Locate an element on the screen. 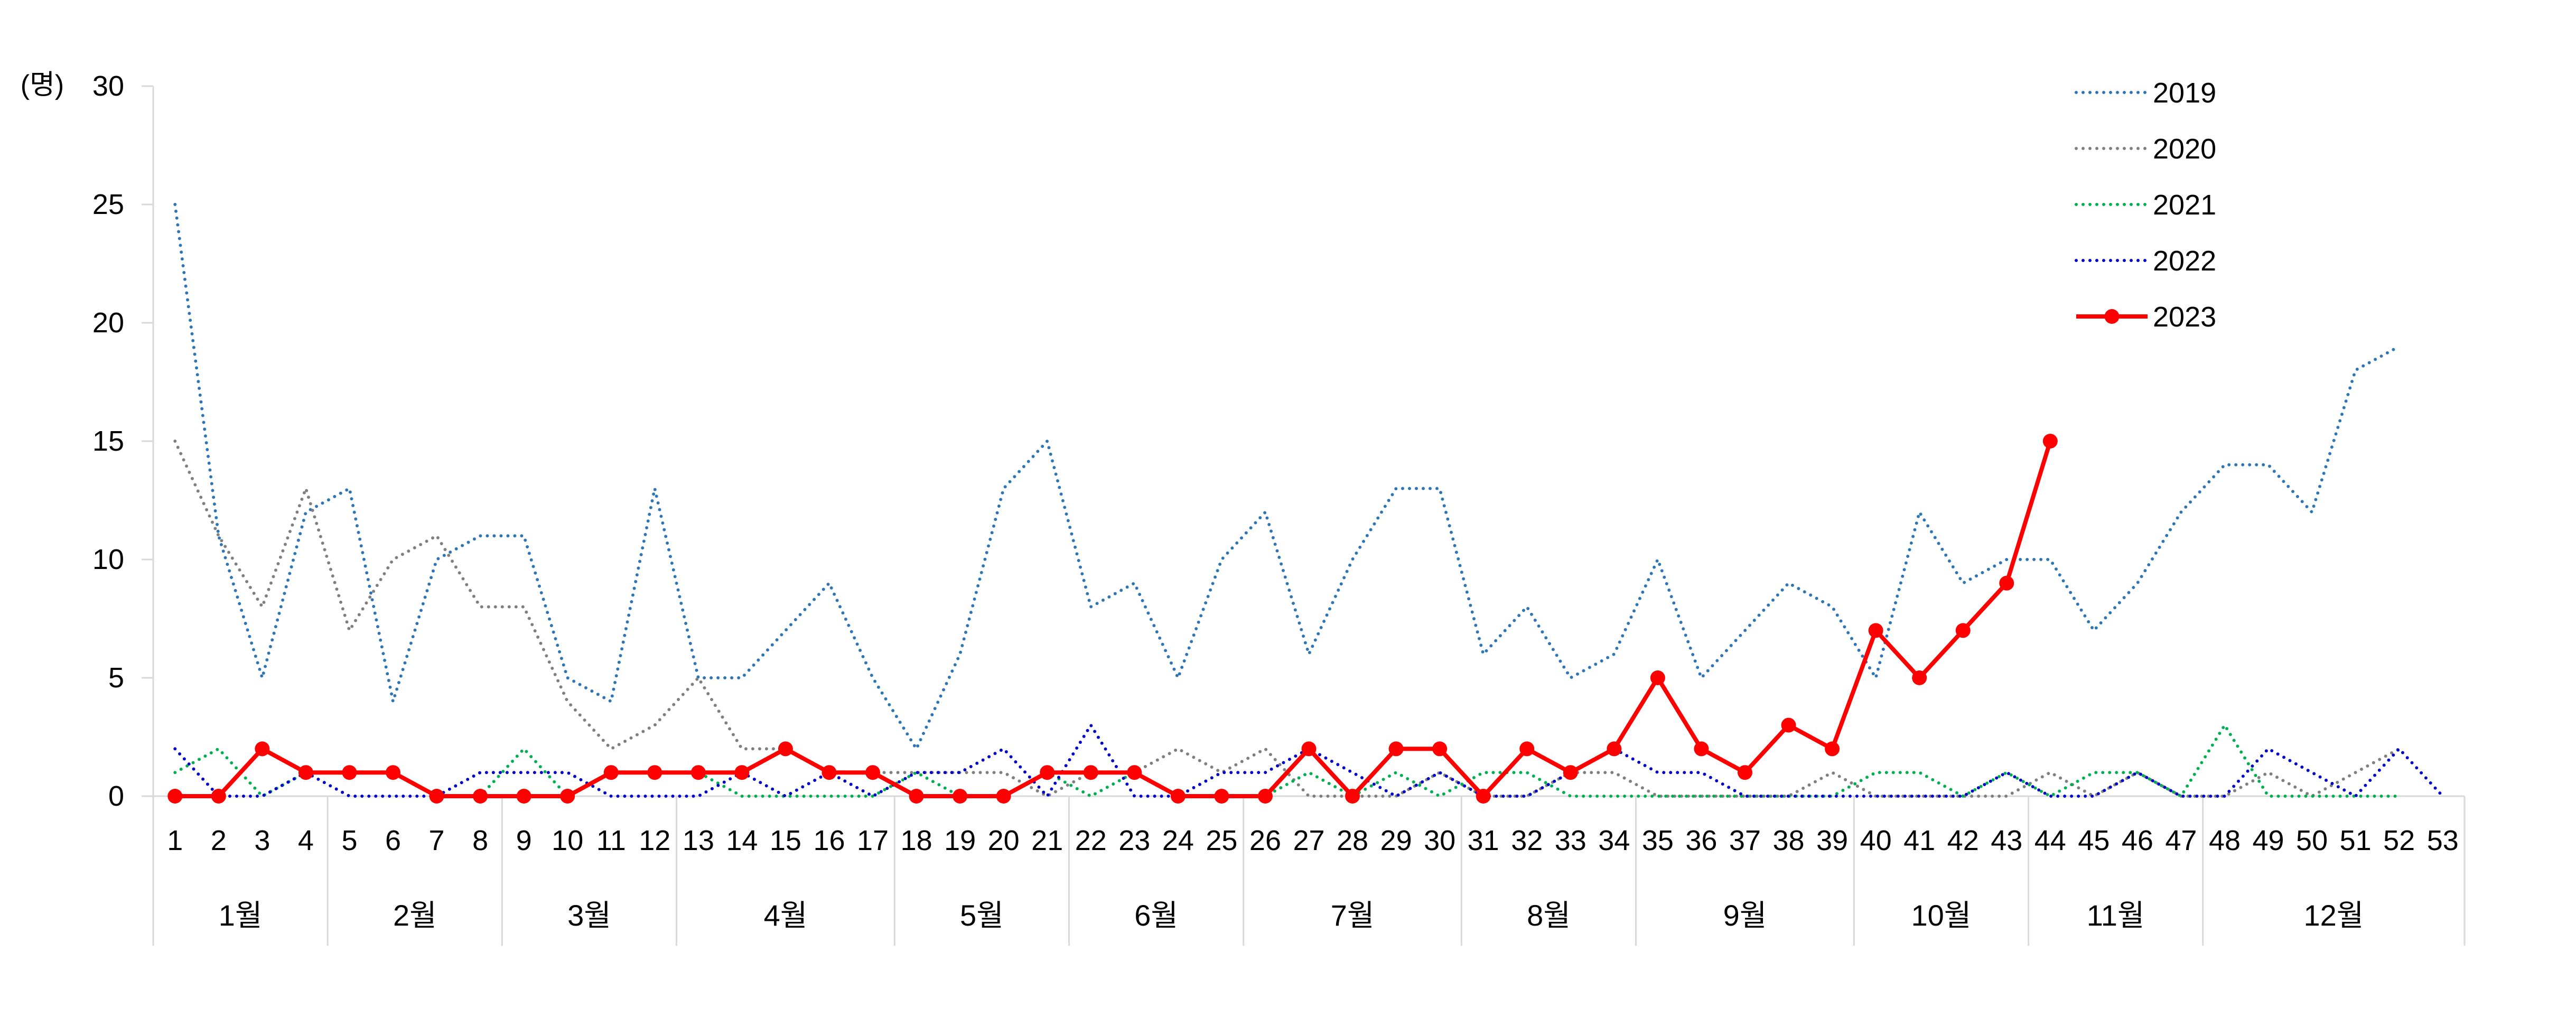  legend-label-2020: 2020 is located at coordinates (2184, 149).